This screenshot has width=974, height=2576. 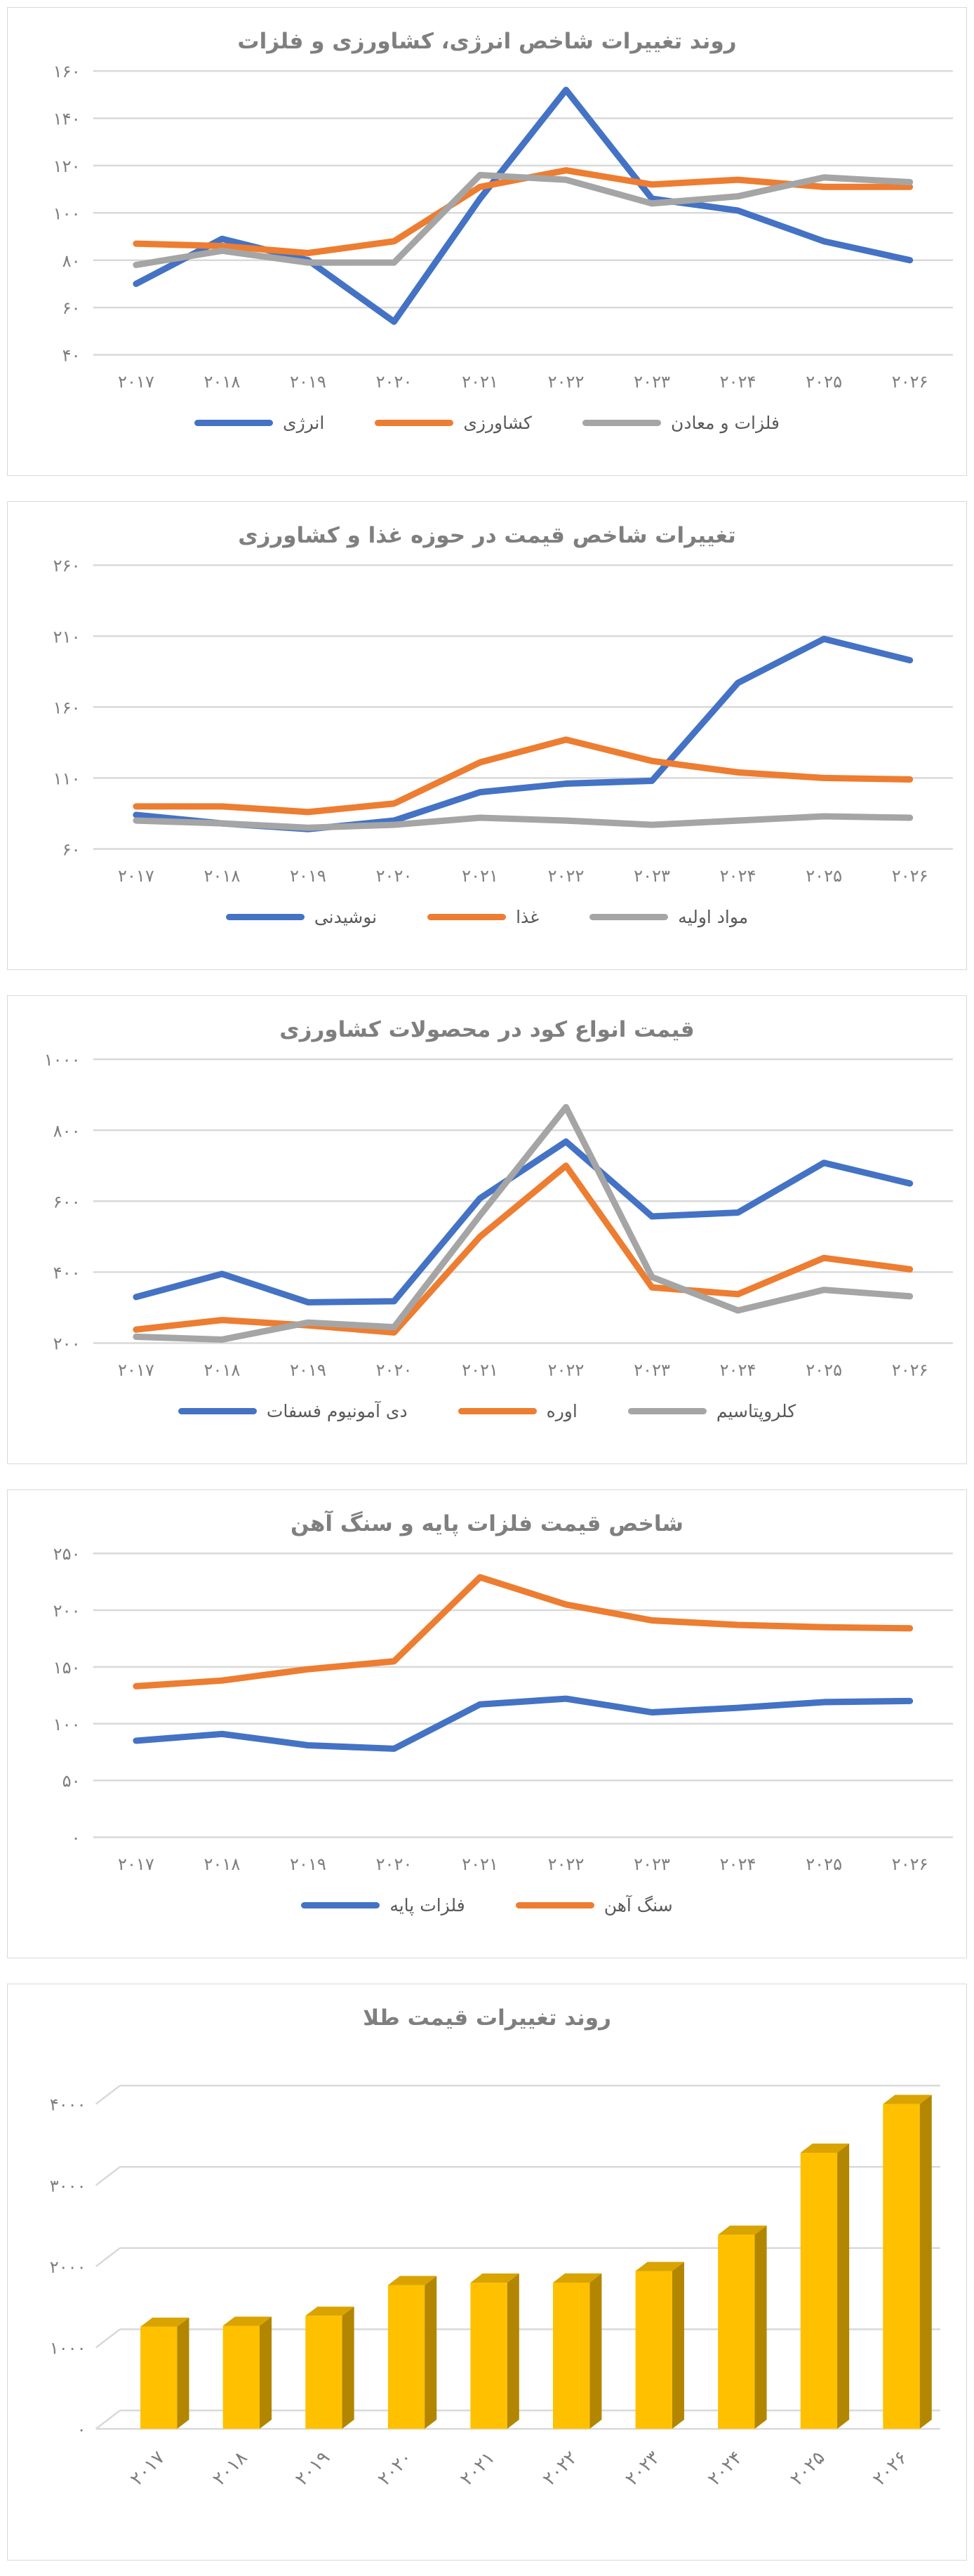 What do you see at coordinates (340, 1905) in the screenshot?
I see `legend-swatch-base-metals` at bounding box center [340, 1905].